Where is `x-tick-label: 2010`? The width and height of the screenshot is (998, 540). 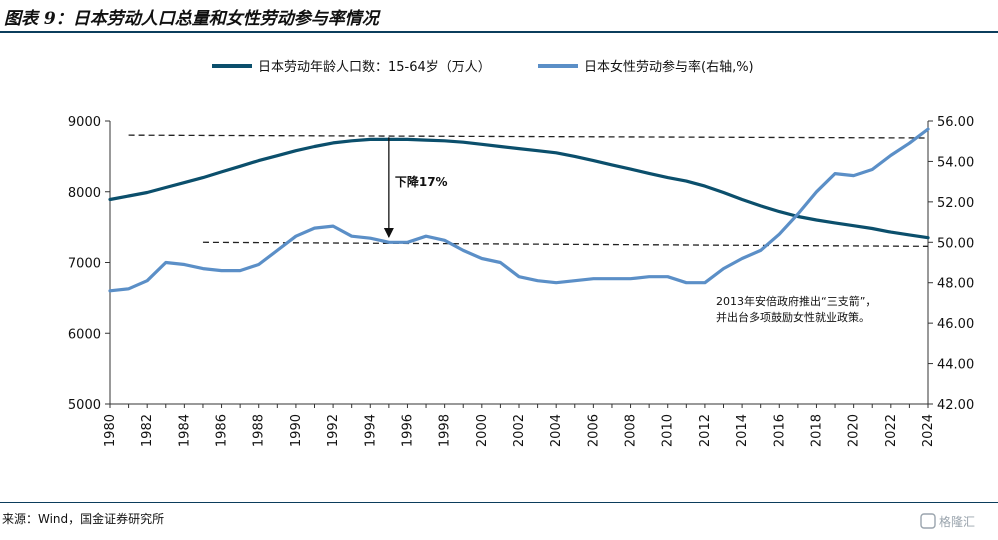 x-tick-label: 2010 is located at coordinates (668, 430).